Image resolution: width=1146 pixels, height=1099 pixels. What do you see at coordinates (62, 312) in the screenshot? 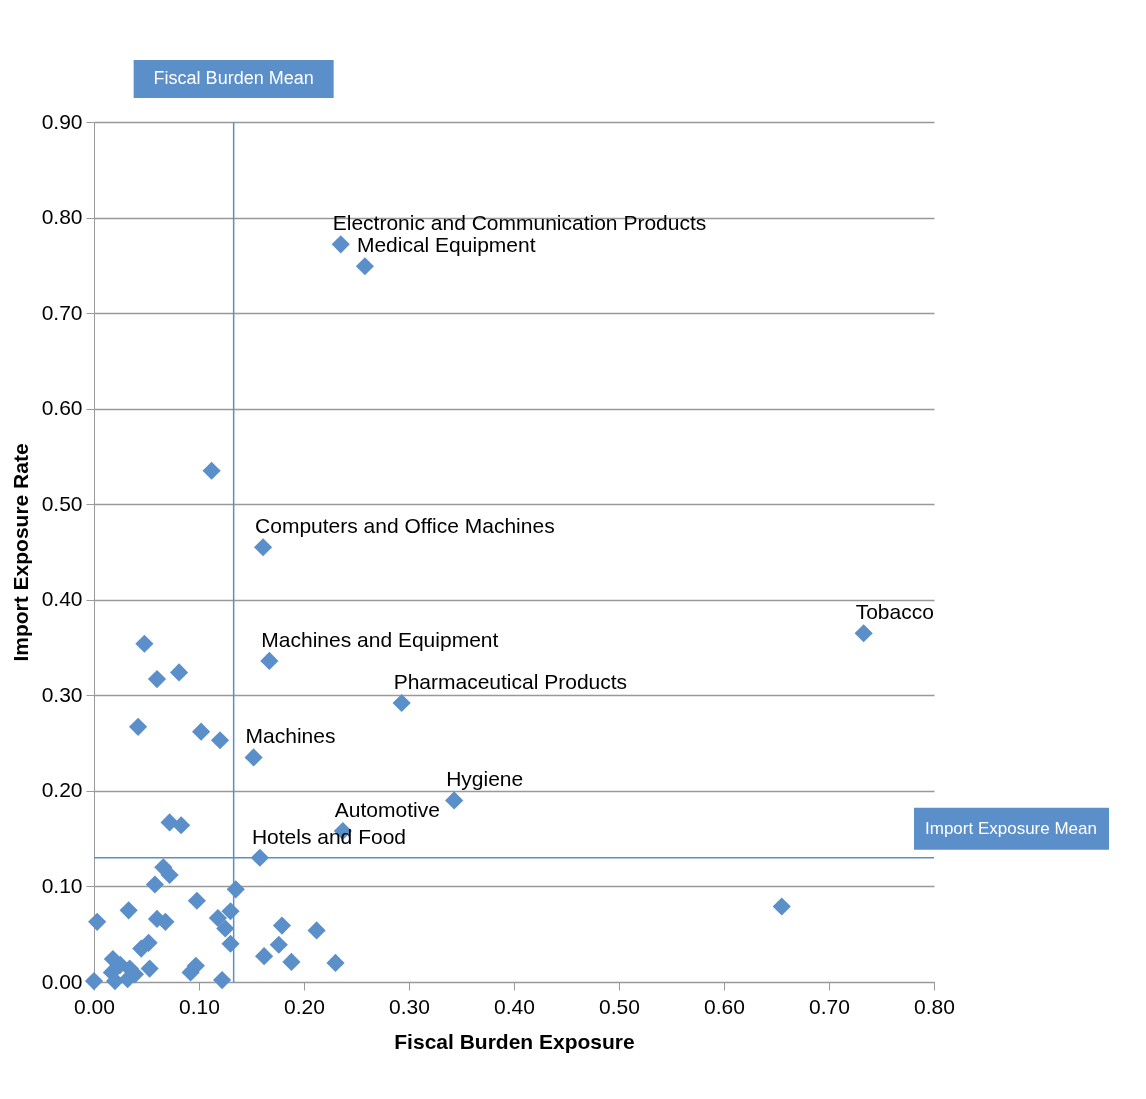
I see `y-tick-label: 0.70` at bounding box center [62, 312].